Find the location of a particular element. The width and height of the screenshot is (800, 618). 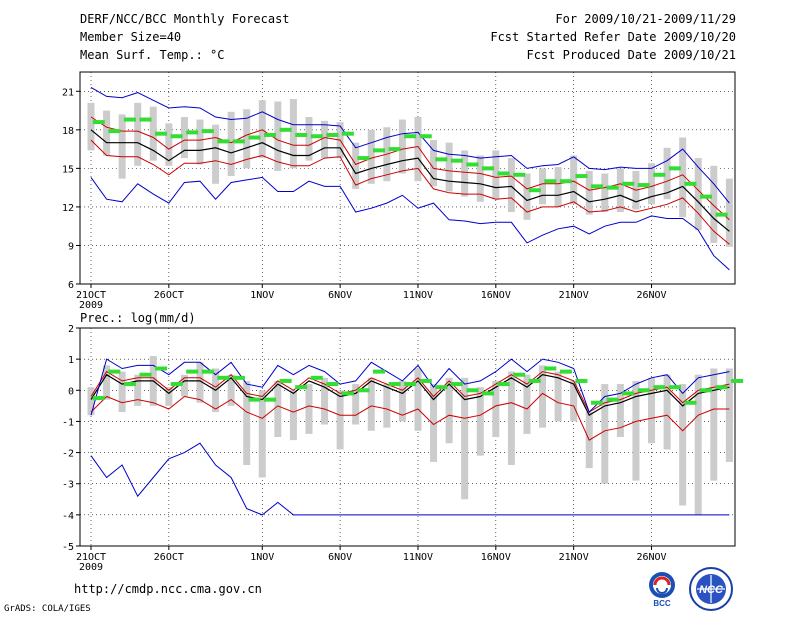

temp-line-mean-spread is located at coordinates (410, 192).